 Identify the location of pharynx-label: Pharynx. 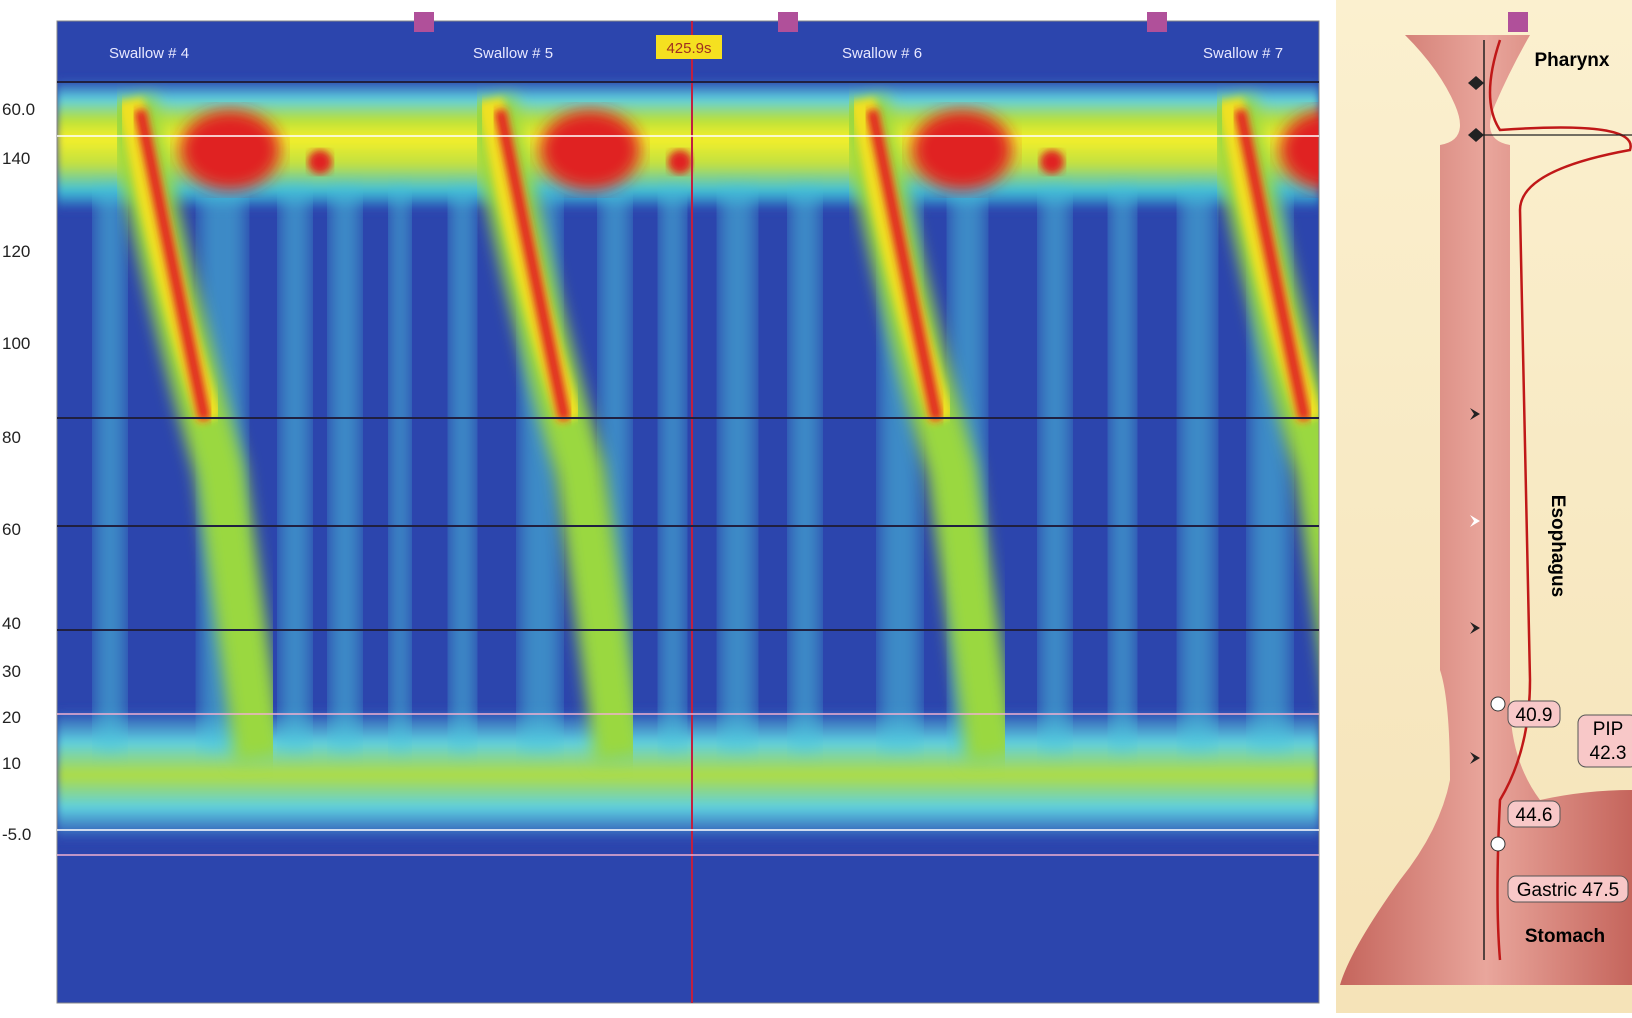
(1572, 60).